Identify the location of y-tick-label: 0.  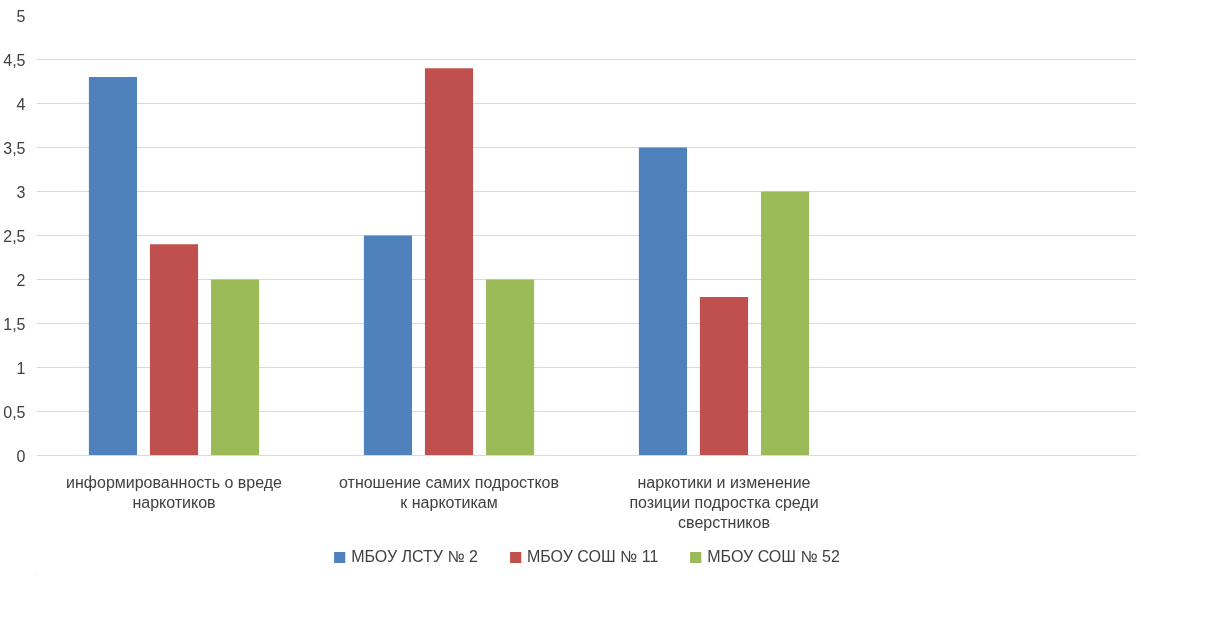
(21, 456).